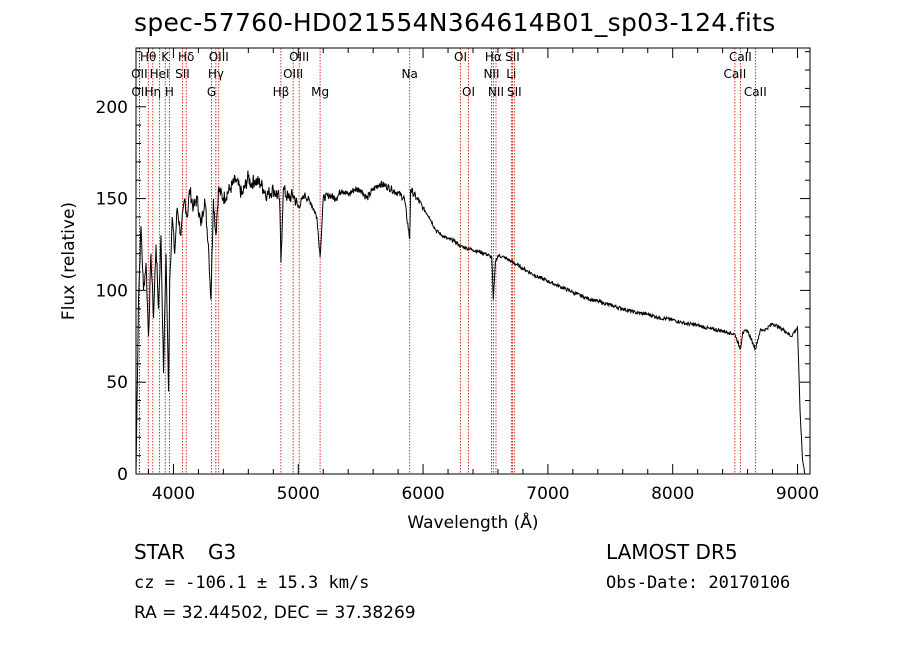 This screenshot has height=649, width=900. I want to click on spectral-line-label: Mg, so click(320, 92).